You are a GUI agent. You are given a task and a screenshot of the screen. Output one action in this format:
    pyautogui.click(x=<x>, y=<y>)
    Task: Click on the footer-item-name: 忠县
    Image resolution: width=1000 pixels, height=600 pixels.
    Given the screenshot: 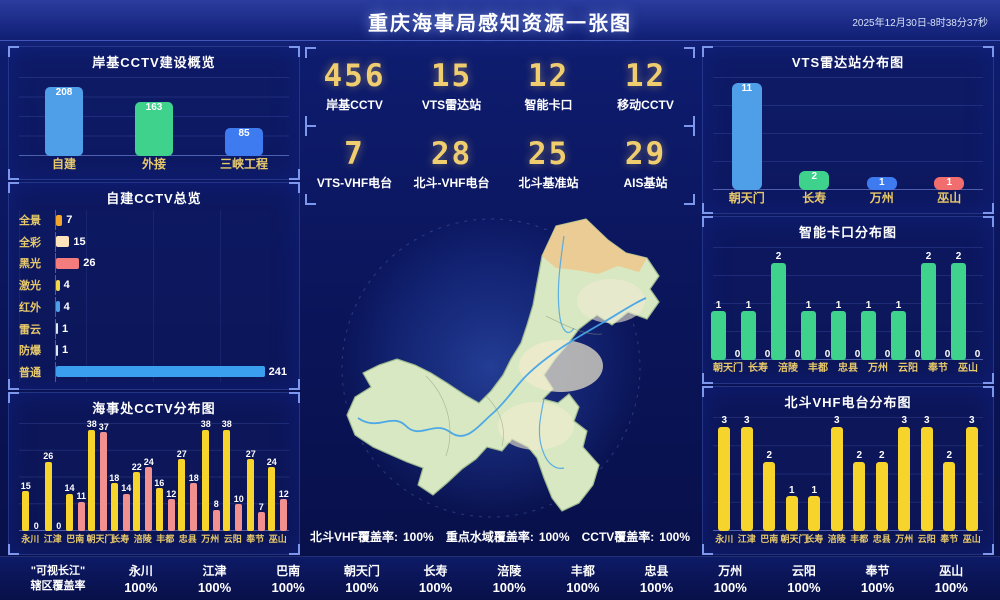 What is the action you would take?
    pyautogui.click(x=656, y=571)
    